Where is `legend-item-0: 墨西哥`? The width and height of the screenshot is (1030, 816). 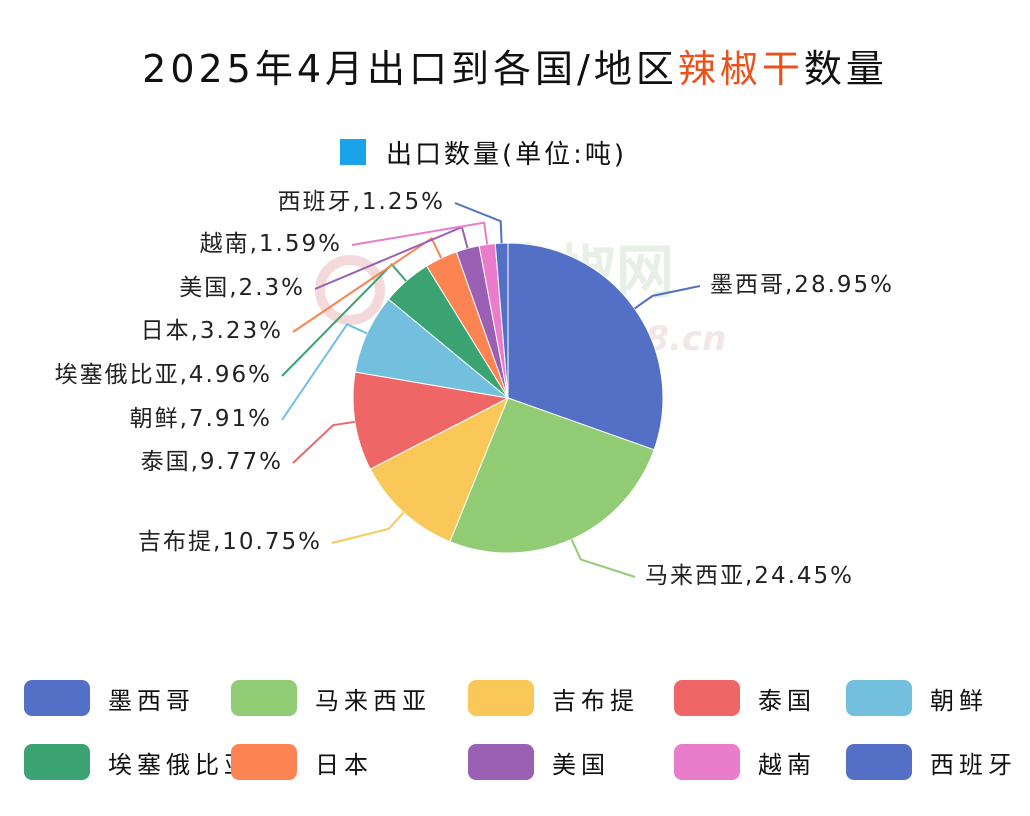 legend-item-0: 墨西哥 is located at coordinates (109, 698).